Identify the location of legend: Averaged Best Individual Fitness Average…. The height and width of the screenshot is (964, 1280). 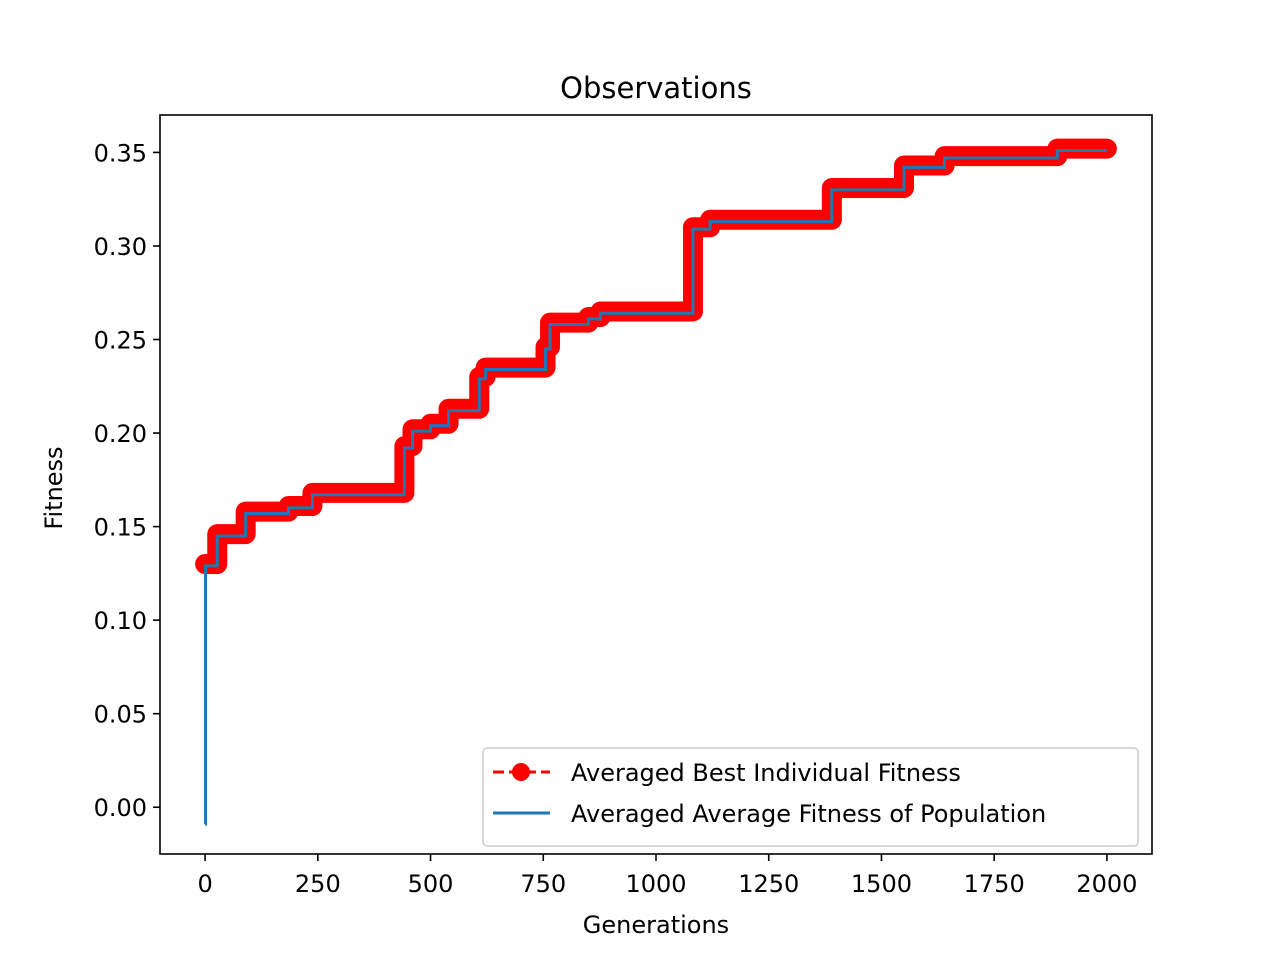
(810, 797).